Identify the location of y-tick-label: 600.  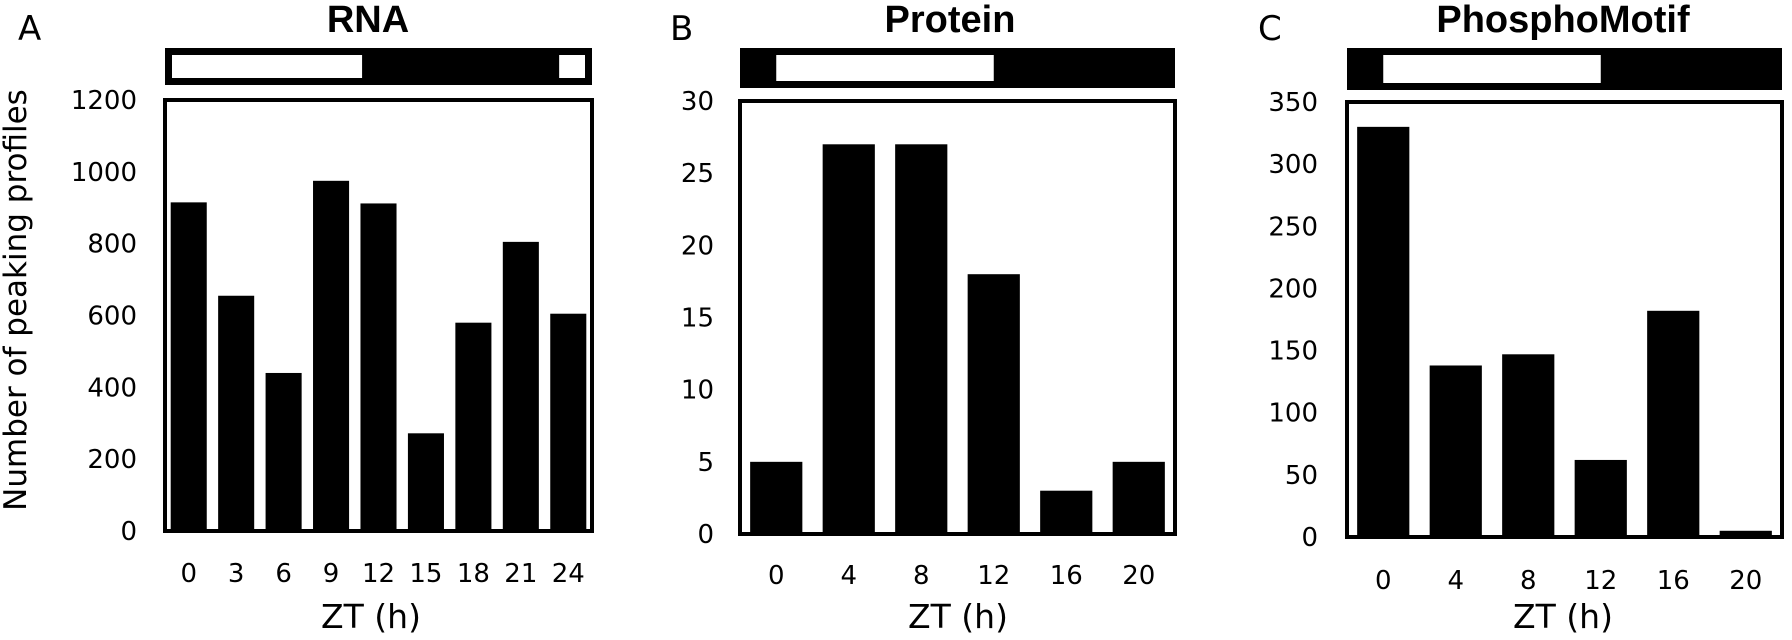
(112, 317).